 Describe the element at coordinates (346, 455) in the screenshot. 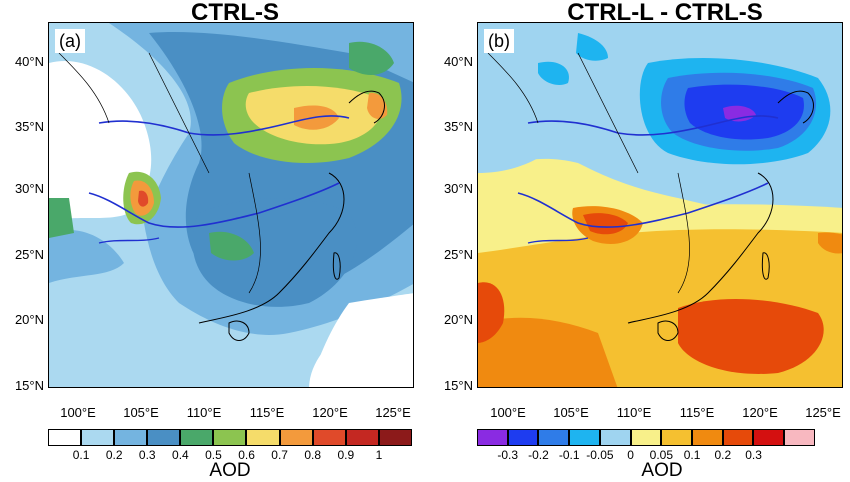

I see `colorbar-tick-label: 0.9` at that location.